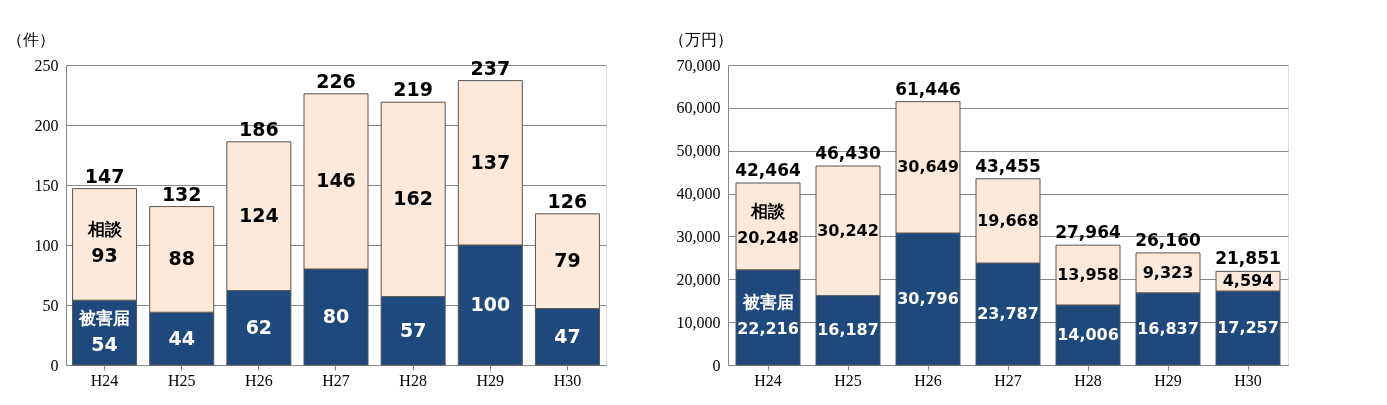  I want to click on total-label: 46,430, so click(848, 153).